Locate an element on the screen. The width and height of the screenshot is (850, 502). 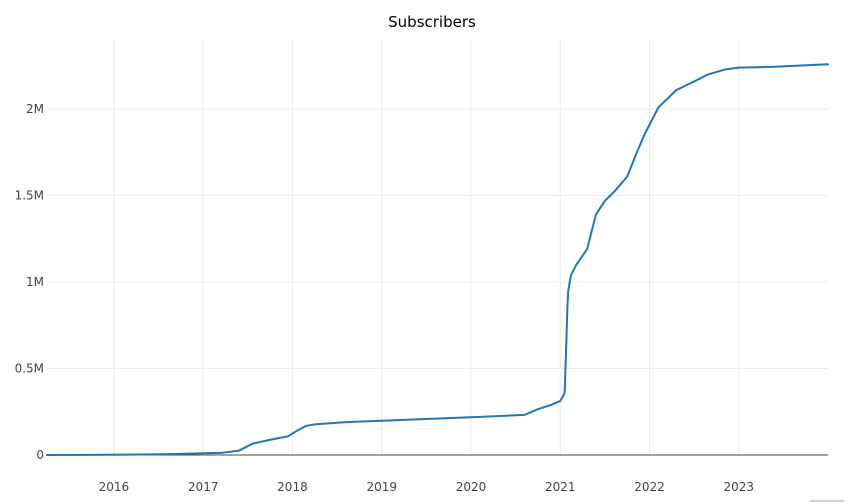
horizontal-scroll-handle is located at coordinates (827, 501).